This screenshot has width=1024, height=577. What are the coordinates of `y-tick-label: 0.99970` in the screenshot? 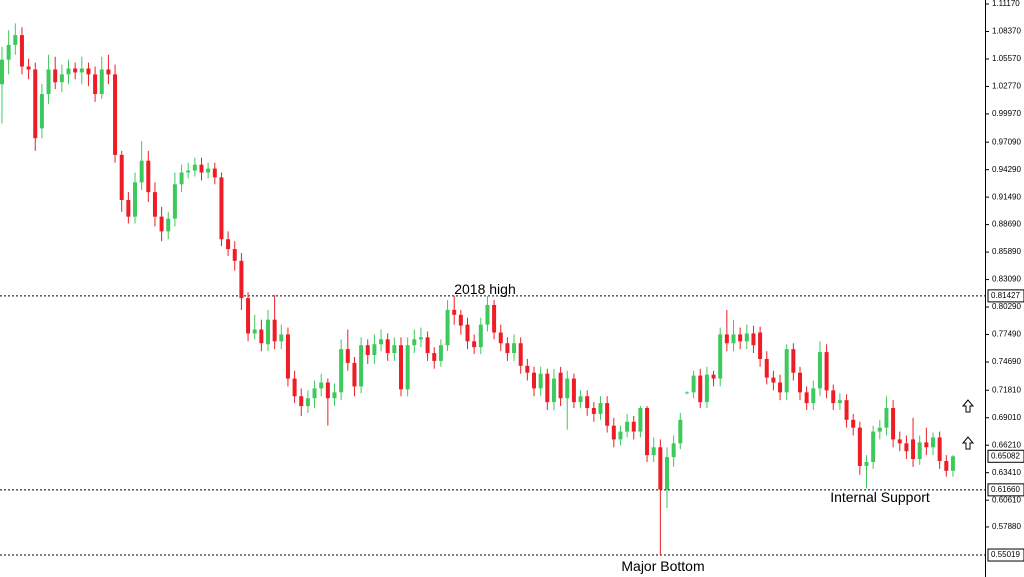 It's located at (1006, 113).